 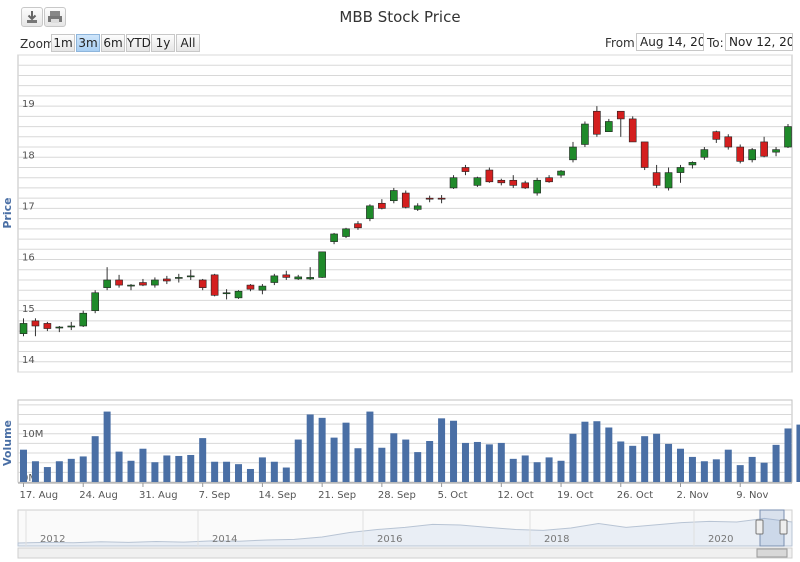 I want to click on zoom-button-1y: 1y, so click(x=163, y=43).